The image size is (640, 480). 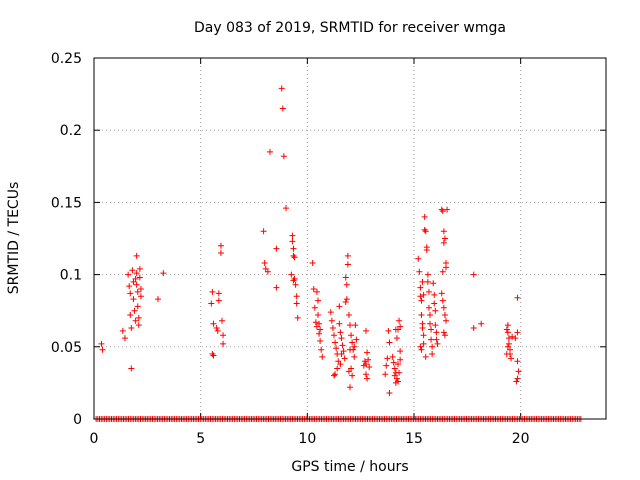 I want to click on y-tick-label: 0.25, so click(x=66, y=59).